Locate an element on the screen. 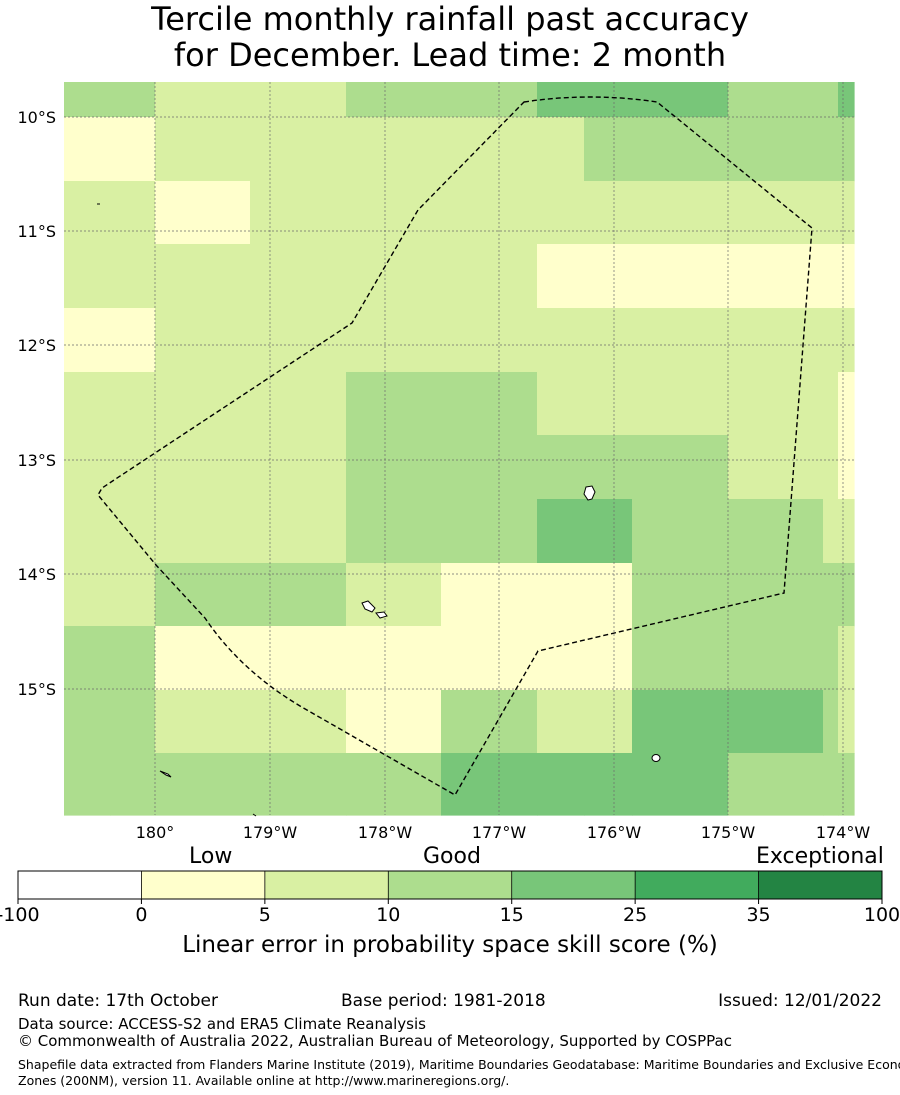  colorbar-tick-label: 0 is located at coordinates (141, 915).